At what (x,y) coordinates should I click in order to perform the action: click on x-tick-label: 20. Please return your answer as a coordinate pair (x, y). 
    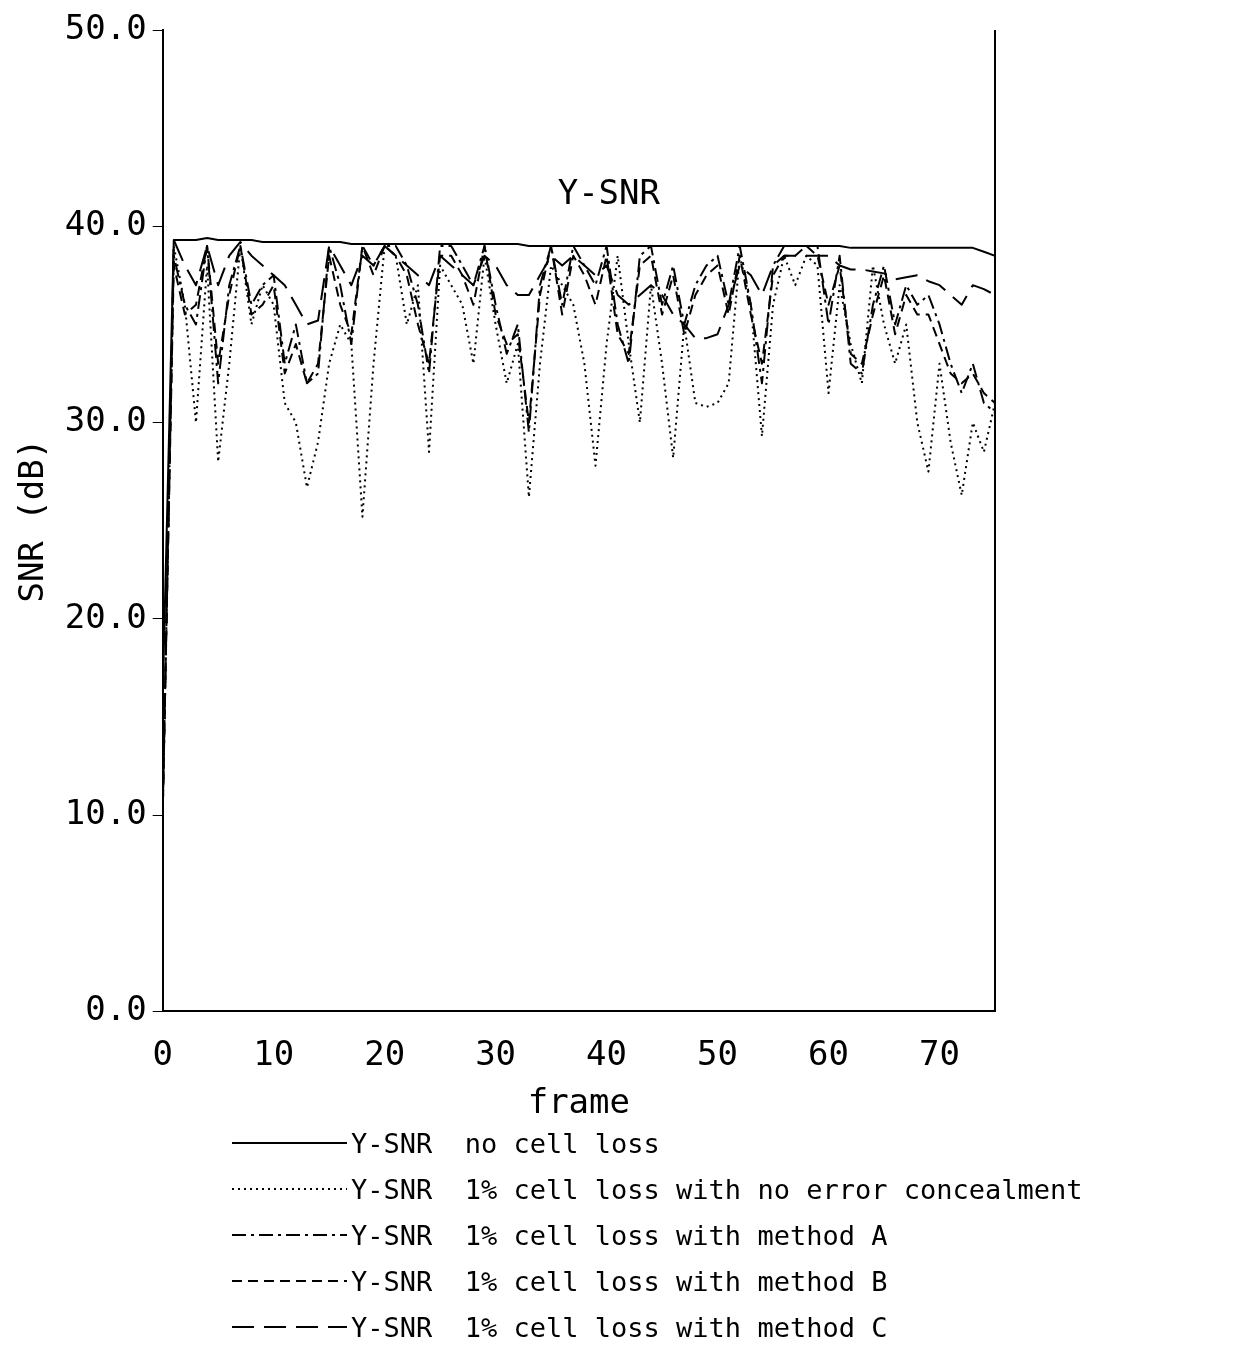
    Looking at the image, I should click on (385, 1052).